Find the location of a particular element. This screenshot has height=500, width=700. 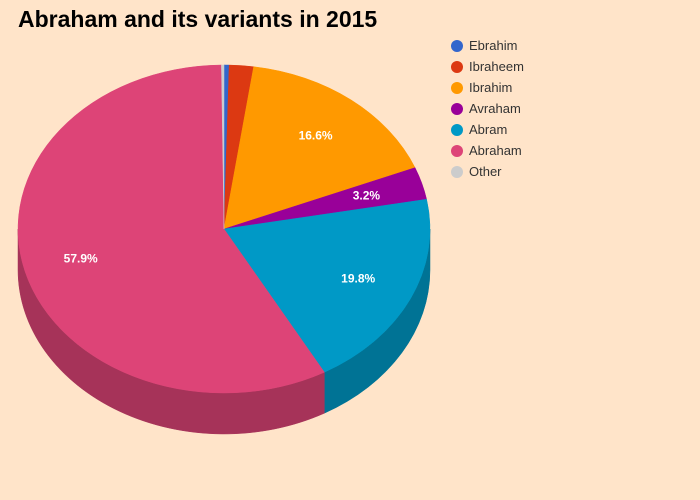

pie-slice-ibrahim is located at coordinates (319, 148).